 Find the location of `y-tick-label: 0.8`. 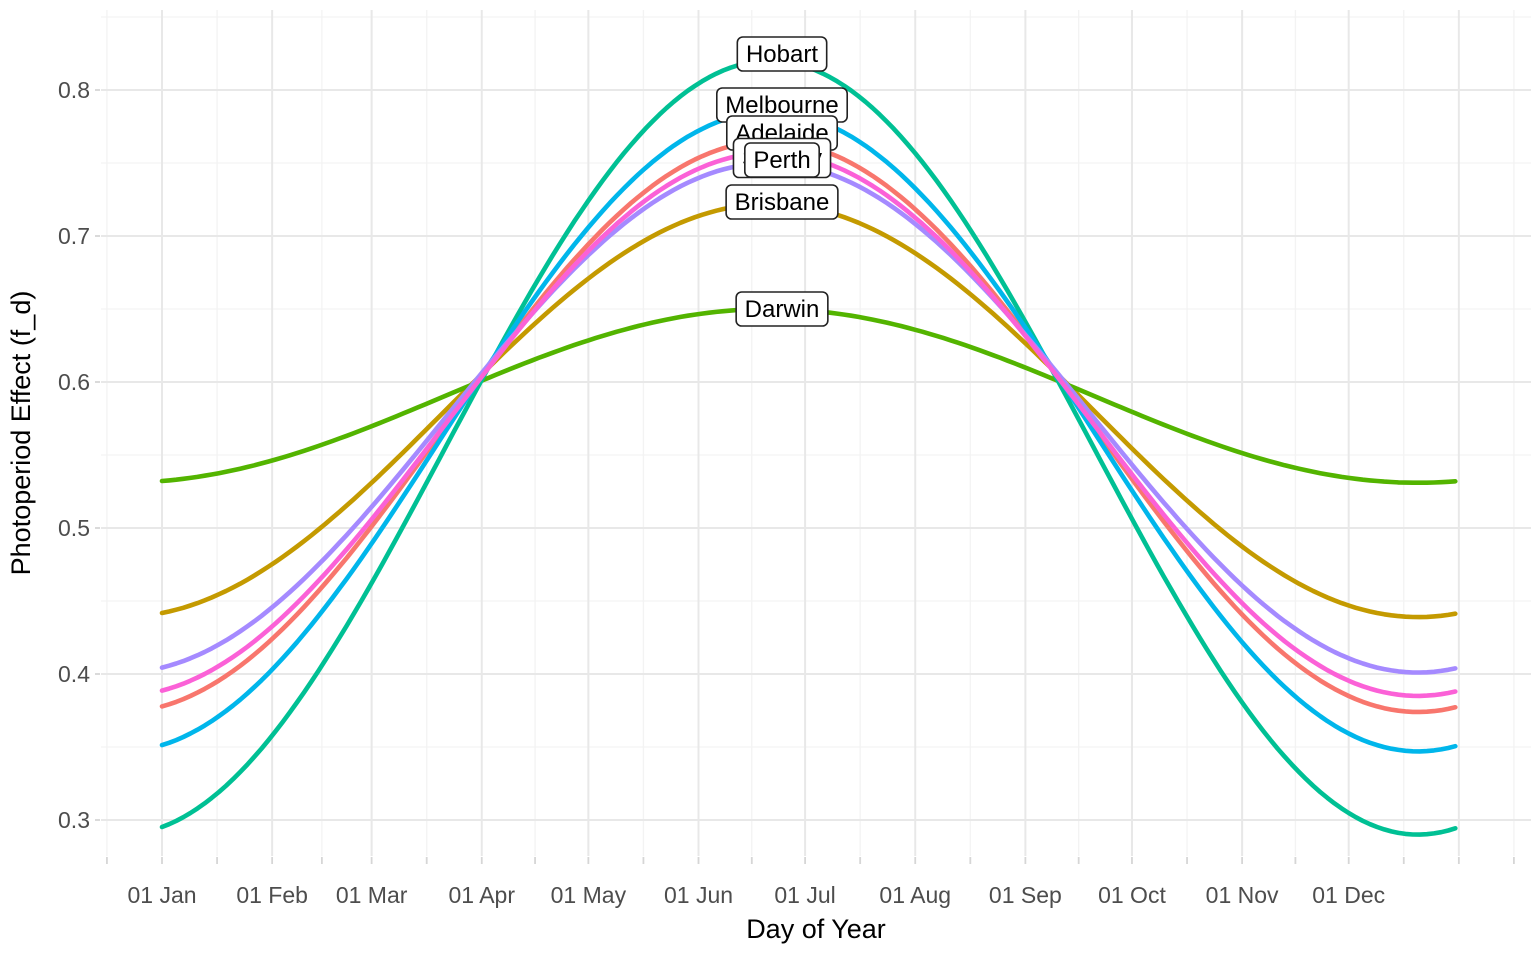

y-tick-label: 0.8 is located at coordinates (74, 90).